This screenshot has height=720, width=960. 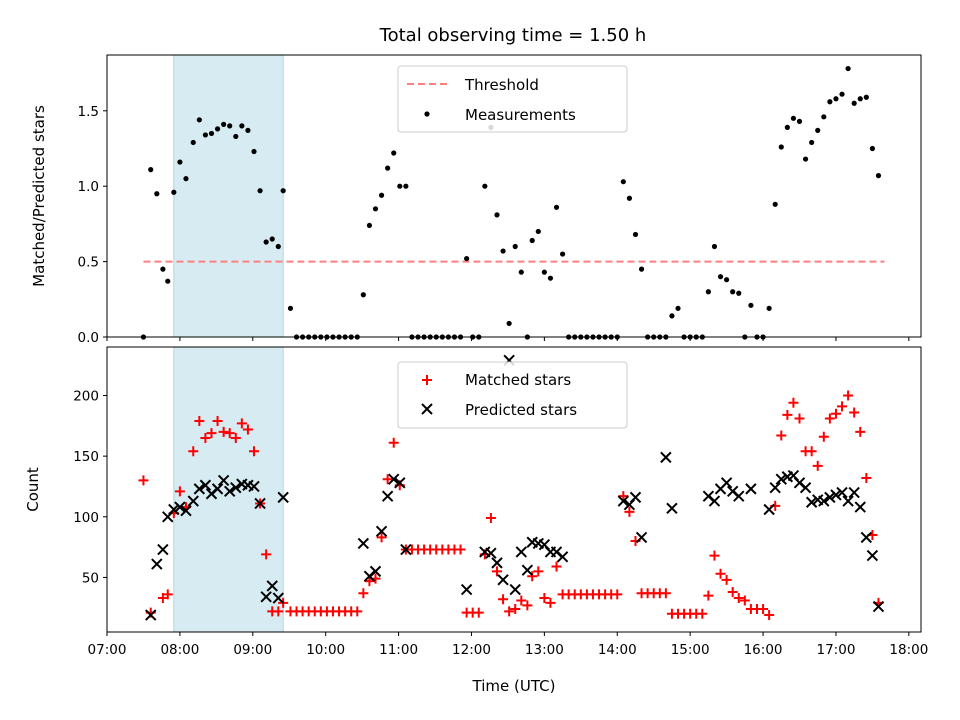 What do you see at coordinates (521, 410) in the screenshot?
I see `legend-predicted-label: Predicted stars` at bounding box center [521, 410].